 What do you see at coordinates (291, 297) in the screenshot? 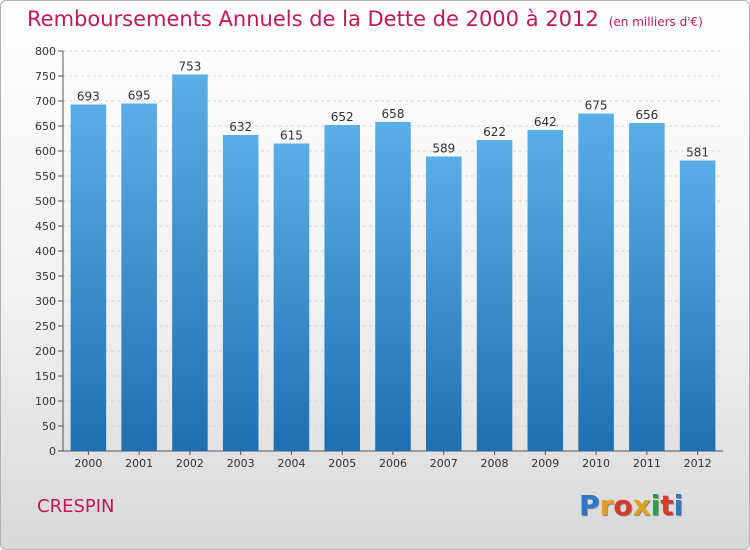
I see `bar-2004` at bounding box center [291, 297].